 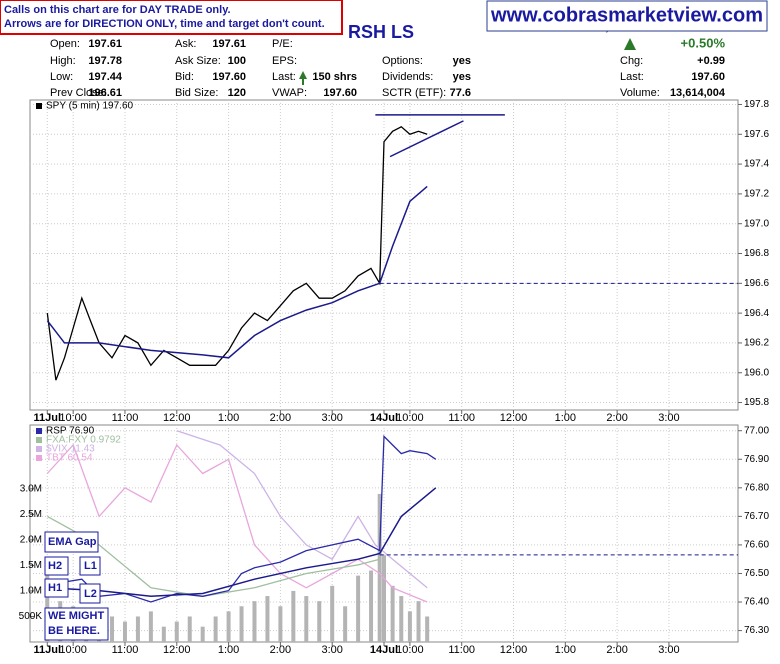 I want to click on banner-box, so click(x=627, y=16).